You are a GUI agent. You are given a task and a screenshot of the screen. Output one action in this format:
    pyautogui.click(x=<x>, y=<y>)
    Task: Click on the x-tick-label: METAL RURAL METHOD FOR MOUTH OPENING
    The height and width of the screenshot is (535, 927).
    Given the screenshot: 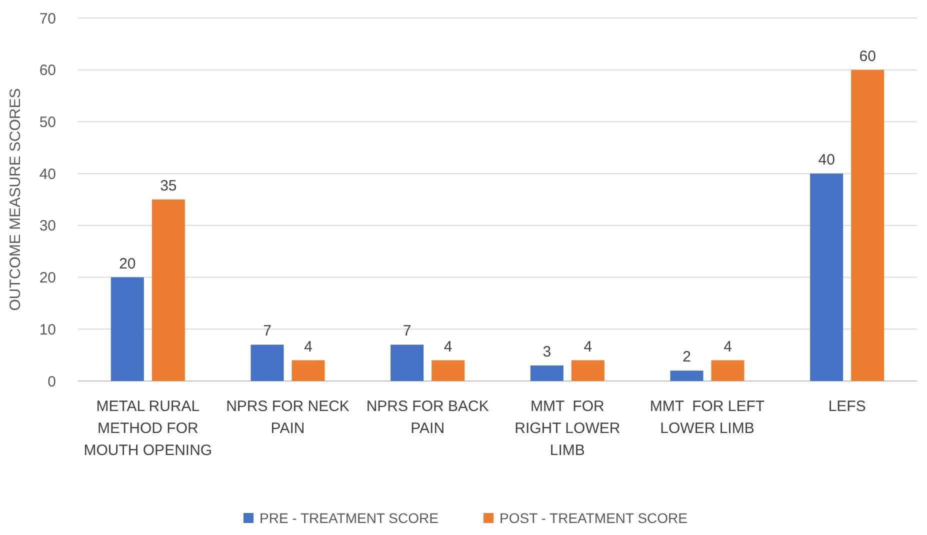 What is the action you would take?
    pyautogui.click(x=148, y=428)
    